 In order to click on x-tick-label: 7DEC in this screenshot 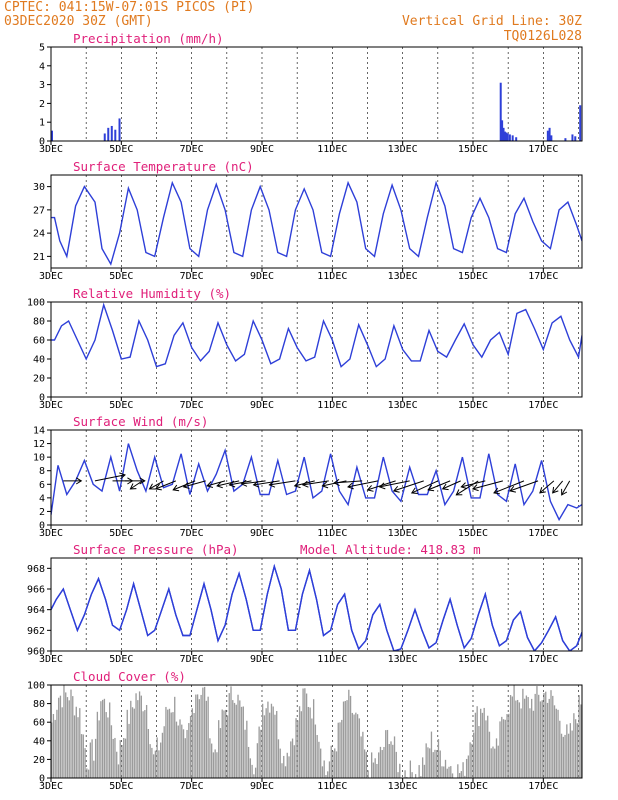, I will do `click(192, 786)`.